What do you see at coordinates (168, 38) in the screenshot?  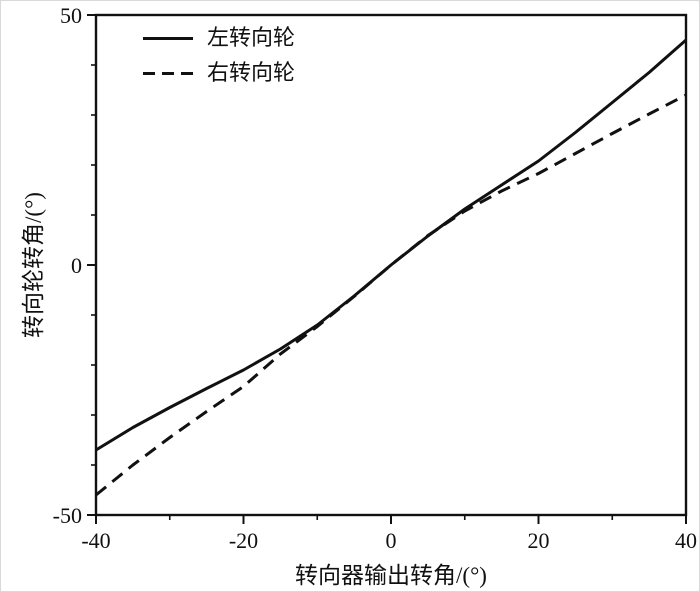 I see `solid-line-sample` at bounding box center [168, 38].